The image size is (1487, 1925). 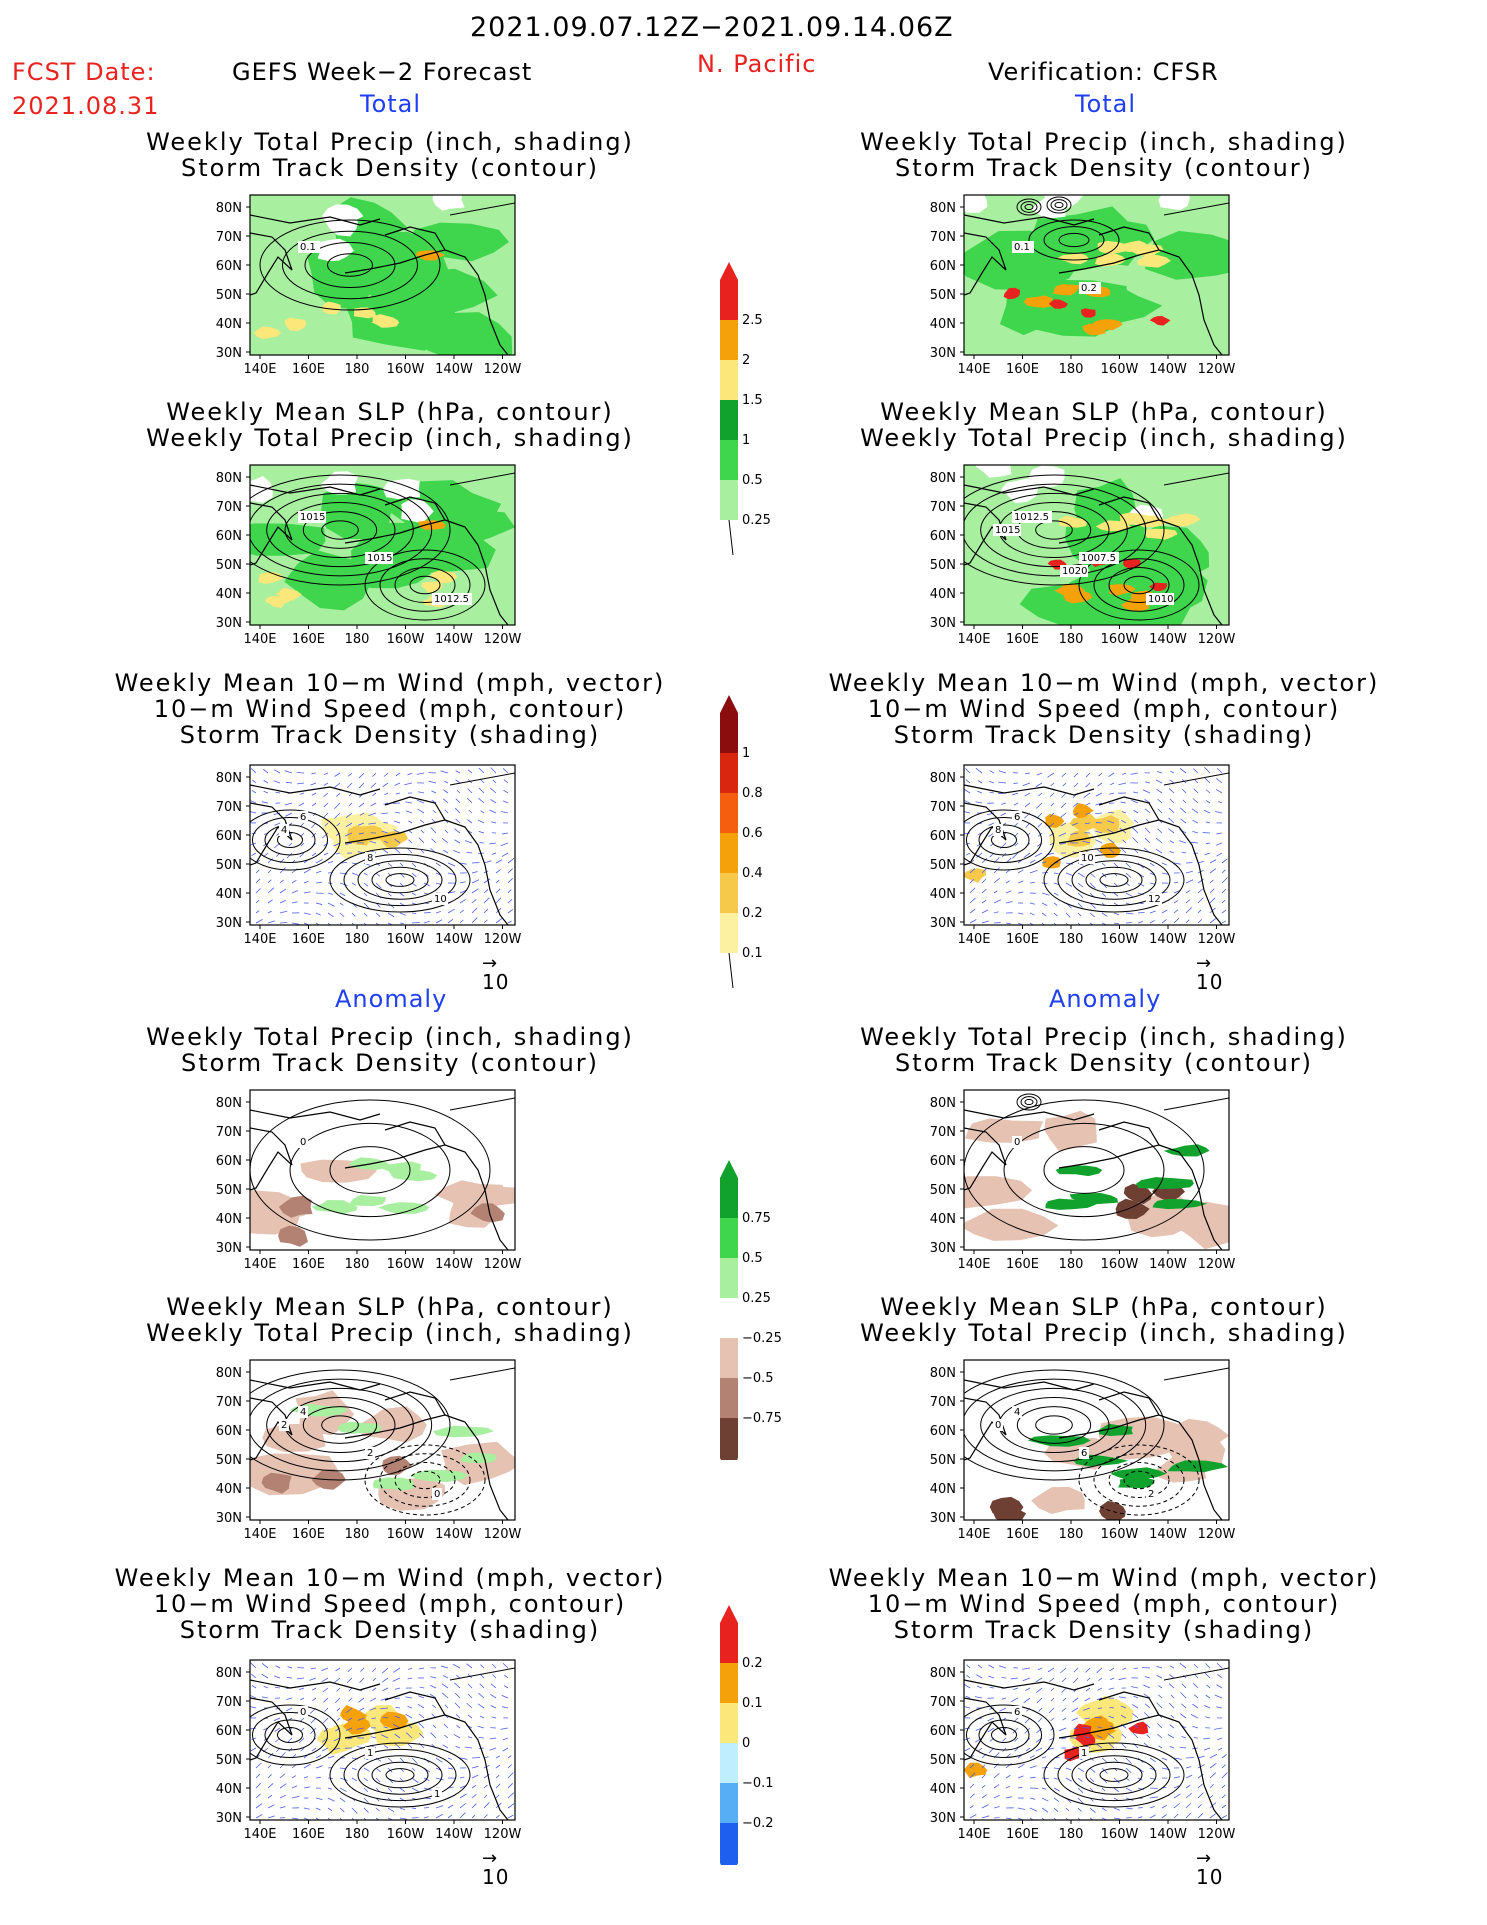 I want to click on slp-contour, so click(x=340, y=530).